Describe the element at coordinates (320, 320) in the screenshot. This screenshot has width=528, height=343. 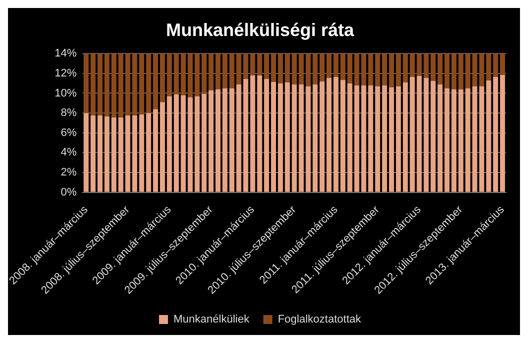
I see `legend-label: Foglalkoztatottak` at that location.